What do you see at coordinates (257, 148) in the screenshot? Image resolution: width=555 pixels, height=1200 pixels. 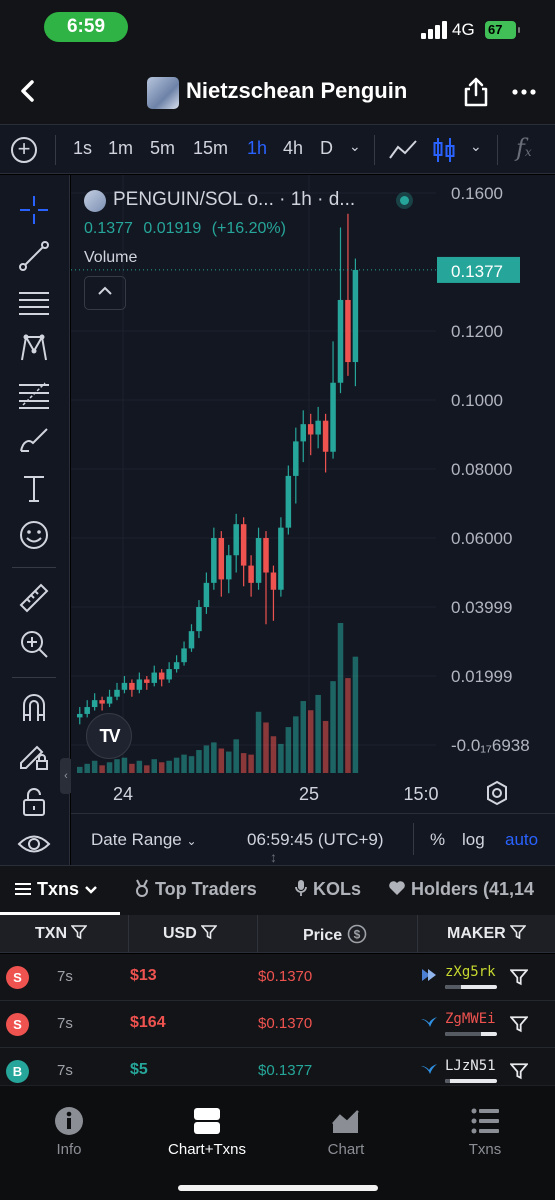 I see `timeframe-1h: 1h` at bounding box center [257, 148].